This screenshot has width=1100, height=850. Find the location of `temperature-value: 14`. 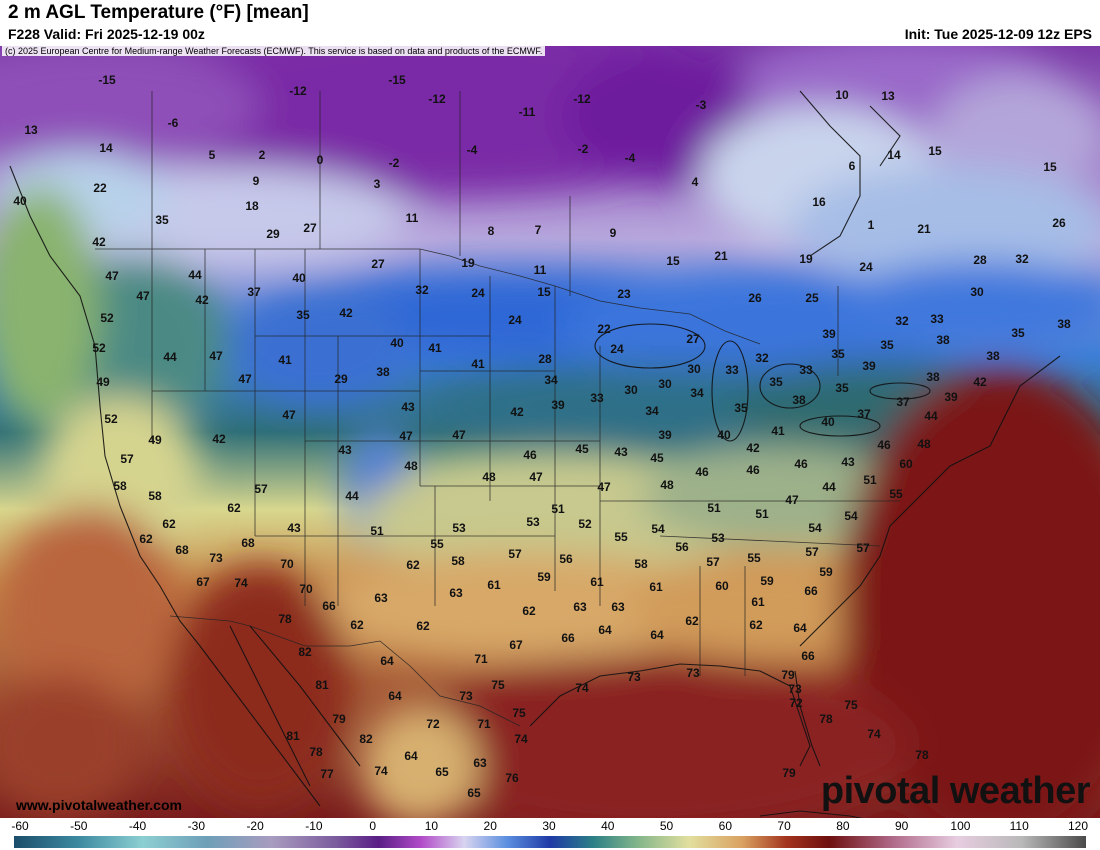

temperature-value: 14 is located at coordinates (894, 155).